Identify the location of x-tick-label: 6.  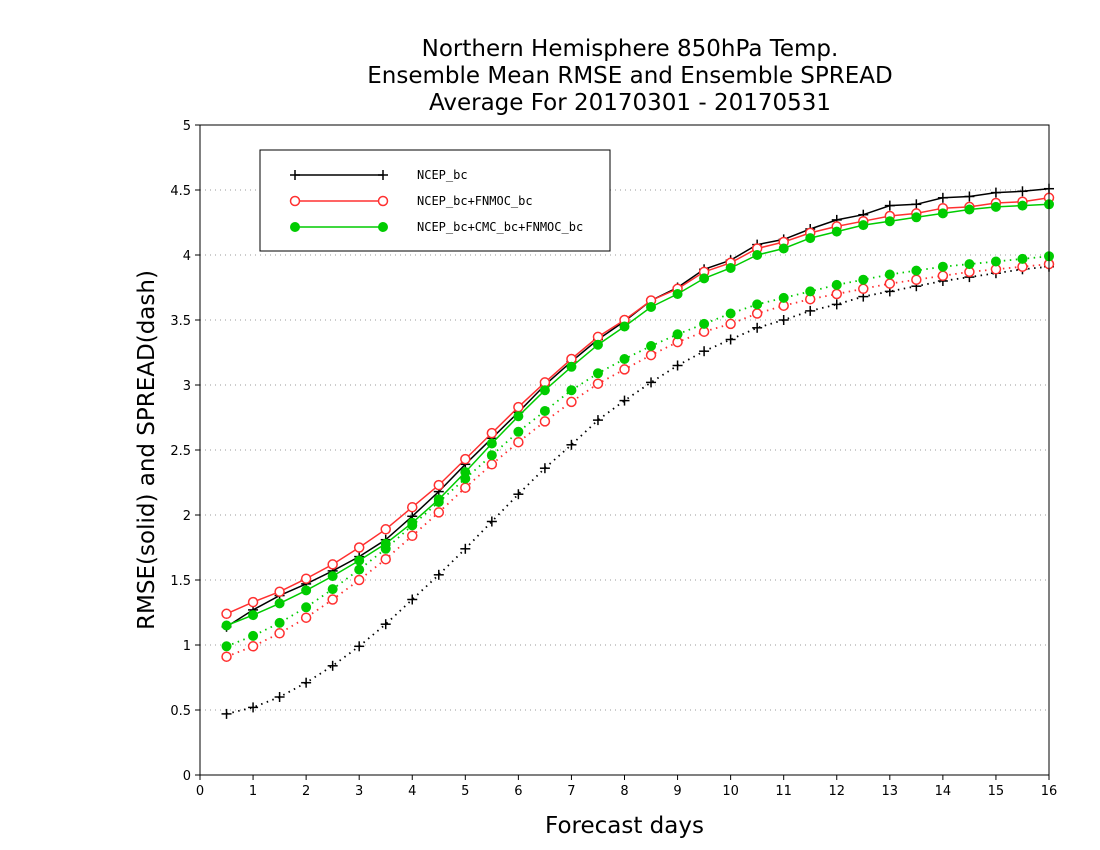
(518, 791).